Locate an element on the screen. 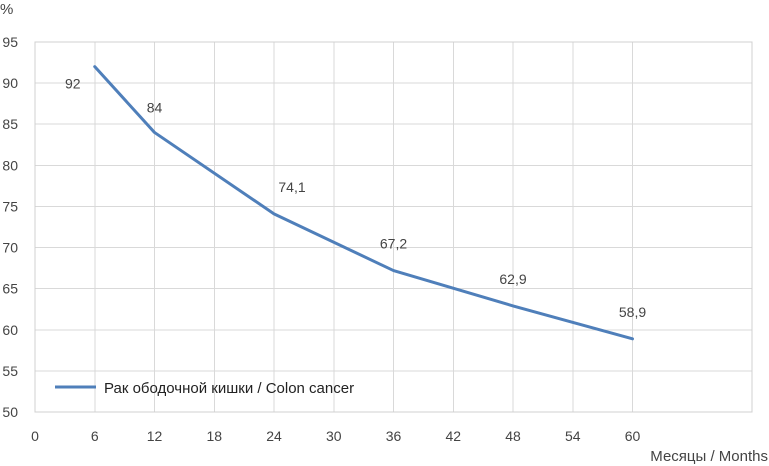 This screenshot has width=769, height=466. y-tick-label: 55 is located at coordinates (10, 371).